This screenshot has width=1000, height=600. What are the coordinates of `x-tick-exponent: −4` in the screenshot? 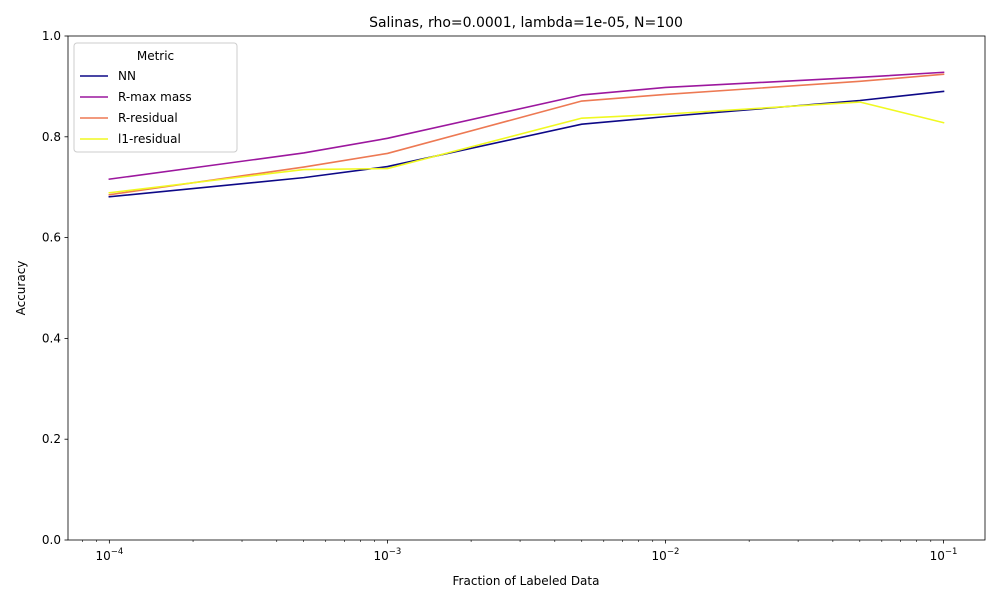 It's located at (117, 552).